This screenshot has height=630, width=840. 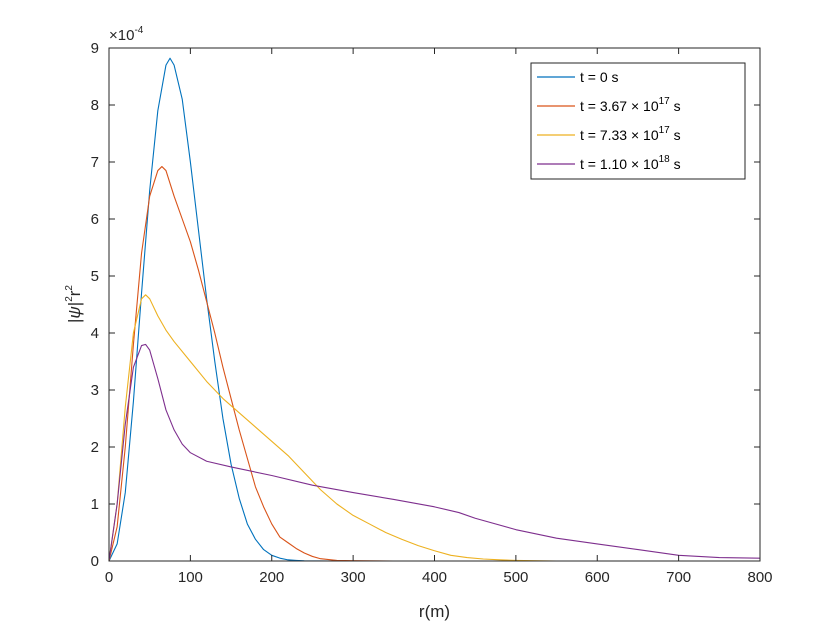 I want to click on legend-entry: t = 7.33 × 1017 s, so click(x=630, y=134).